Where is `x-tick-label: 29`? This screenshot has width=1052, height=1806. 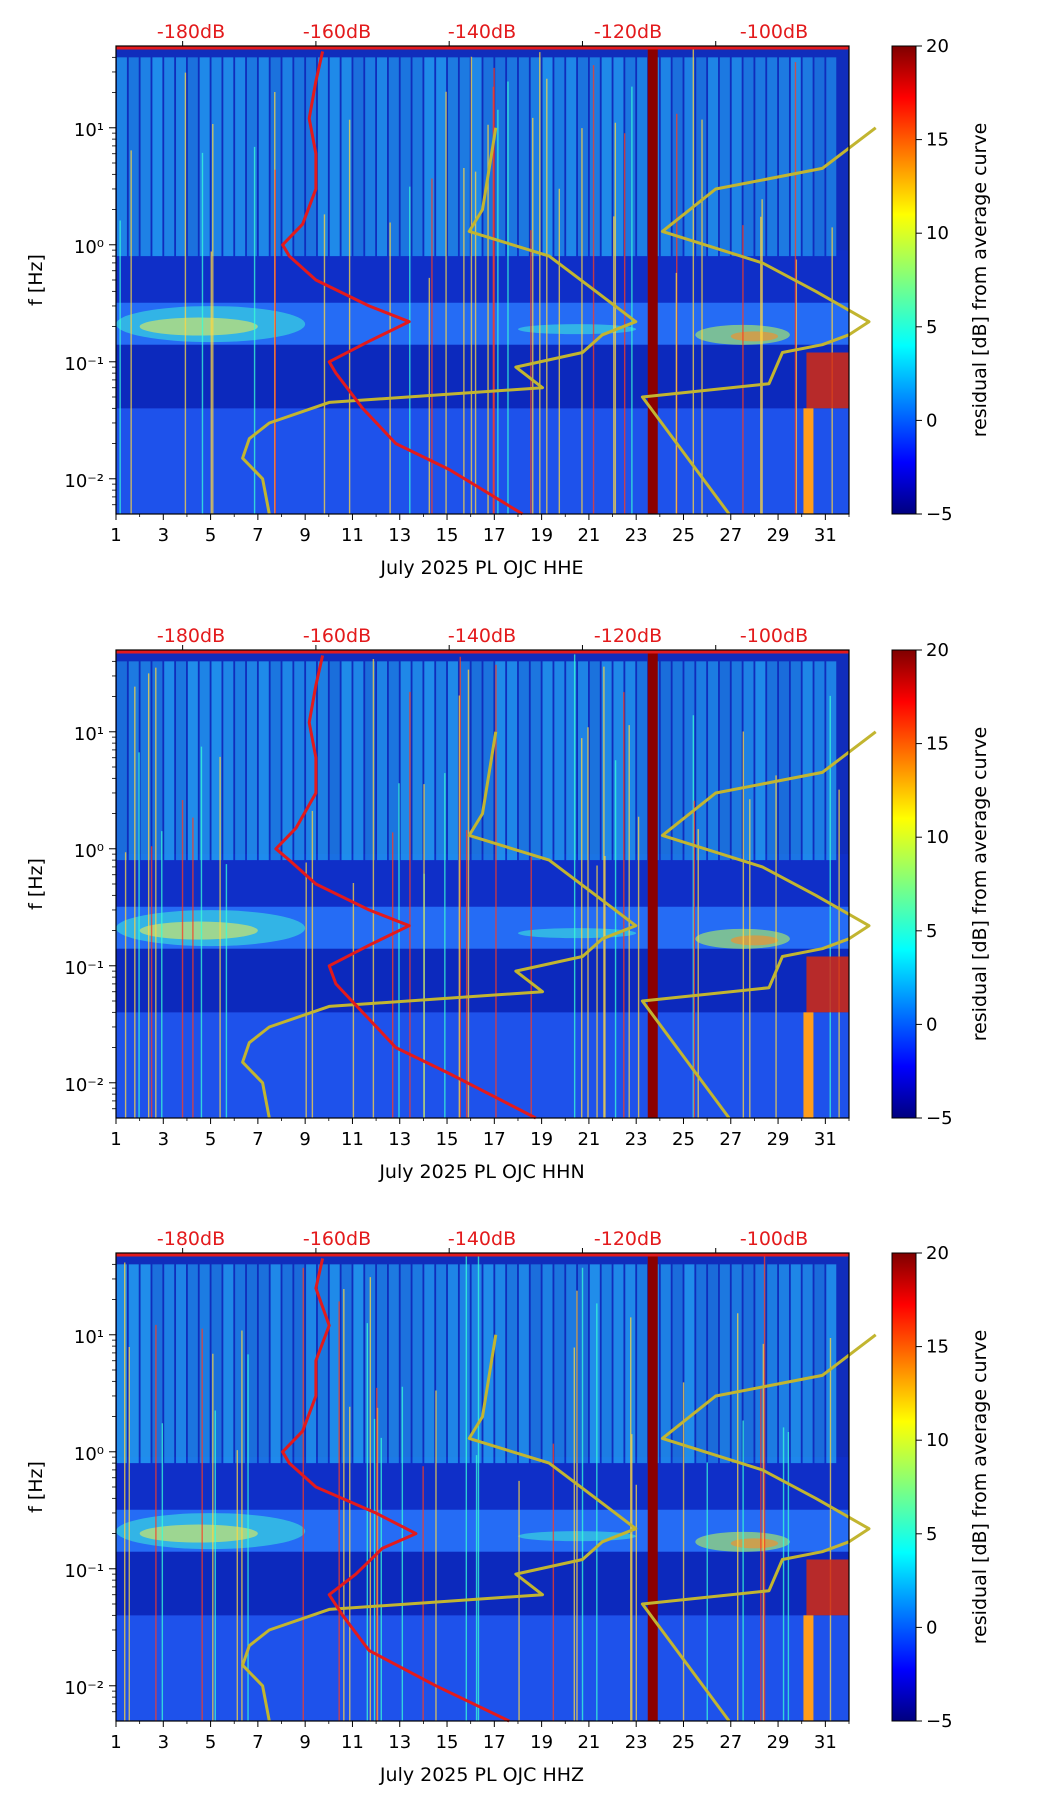 x-tick-label: 29 is located at coordinates (778, 535).